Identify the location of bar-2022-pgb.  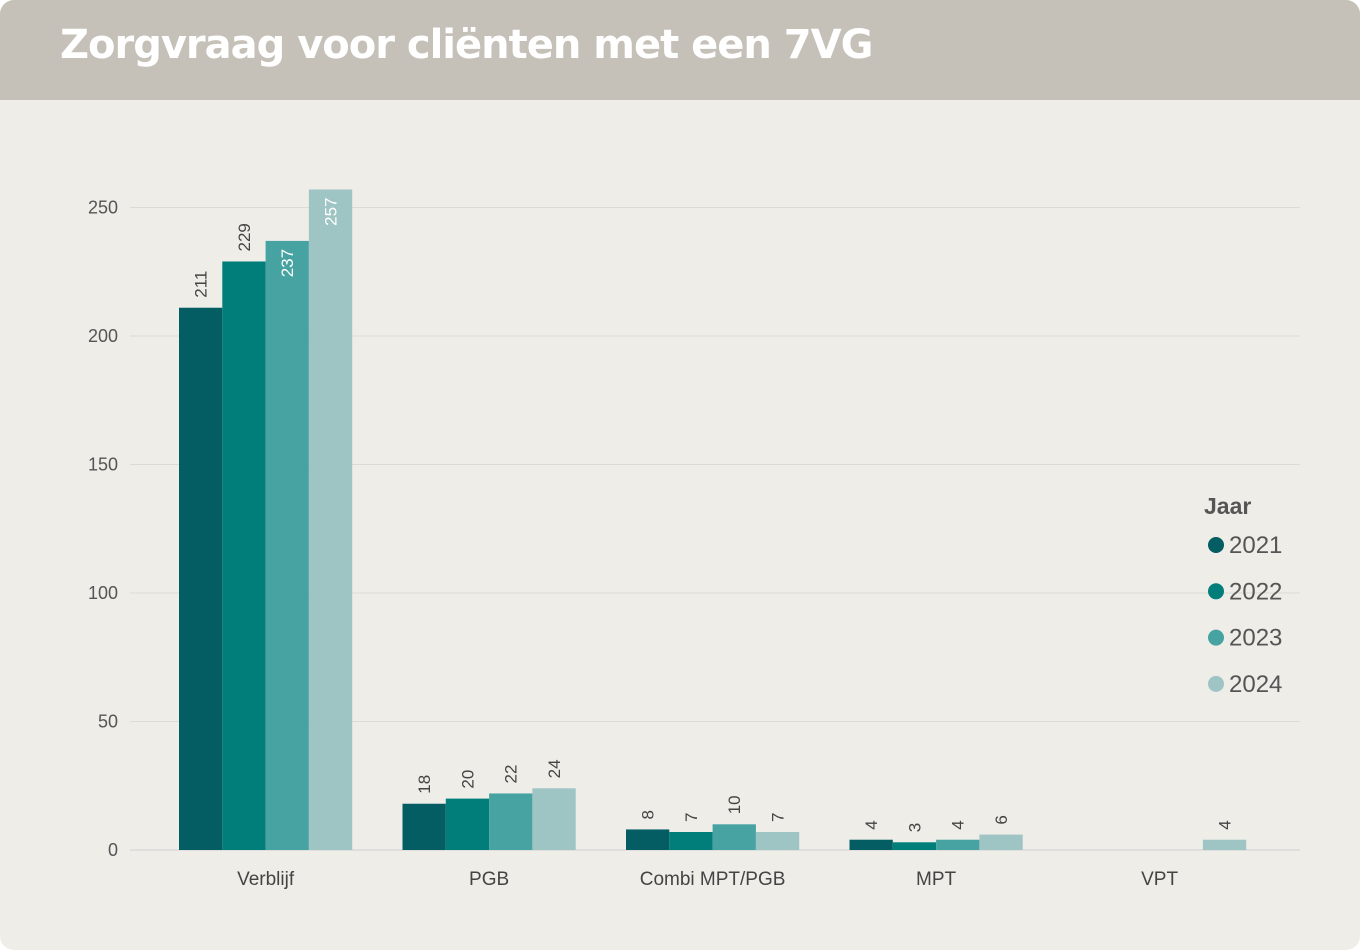
(467, 824).